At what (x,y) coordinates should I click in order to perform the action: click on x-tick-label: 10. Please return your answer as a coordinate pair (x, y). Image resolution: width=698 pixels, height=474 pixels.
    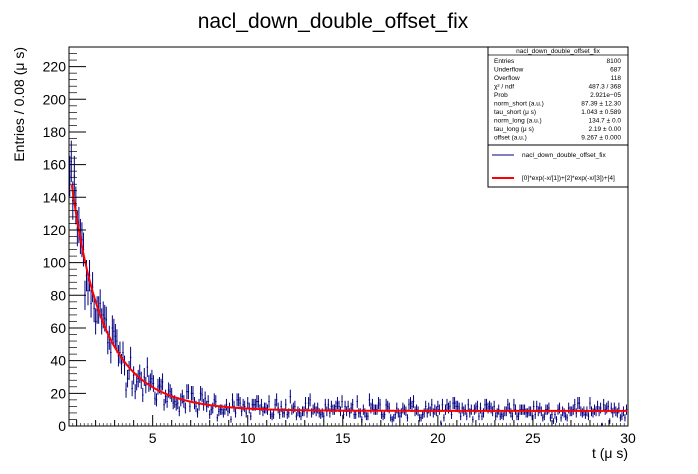
    Looking at the image, I should click on (248, 438).